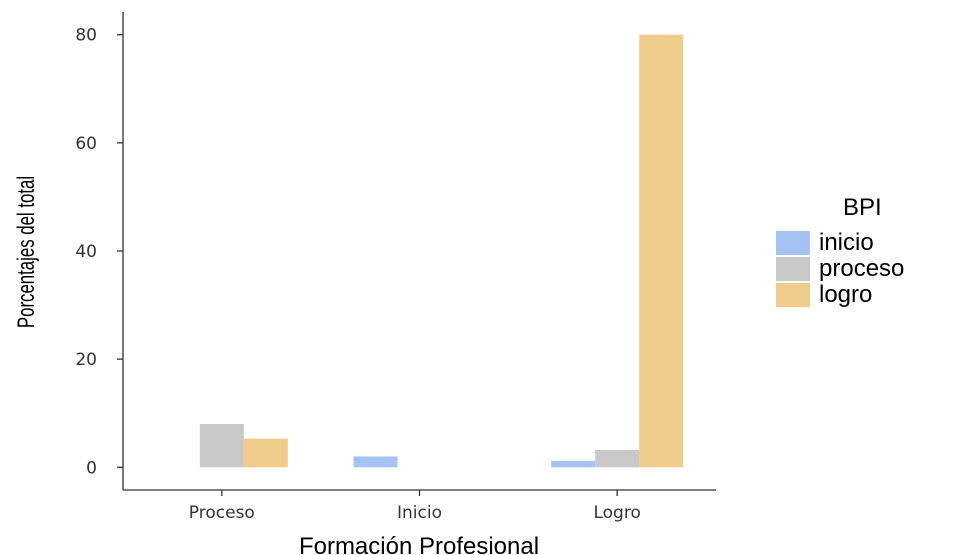  Describe the element at coordinates (26, 252) in the screenshot. I see `y-axis-title: Porcentajes del total` at that location.